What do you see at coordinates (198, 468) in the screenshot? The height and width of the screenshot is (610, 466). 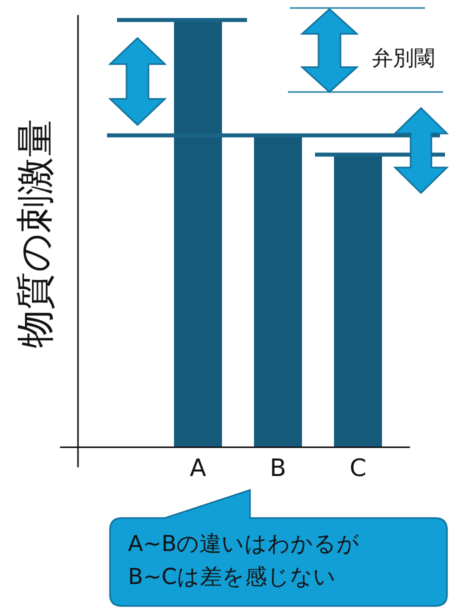 I see `x-tick-label: A` at bounding box center [198, 468].